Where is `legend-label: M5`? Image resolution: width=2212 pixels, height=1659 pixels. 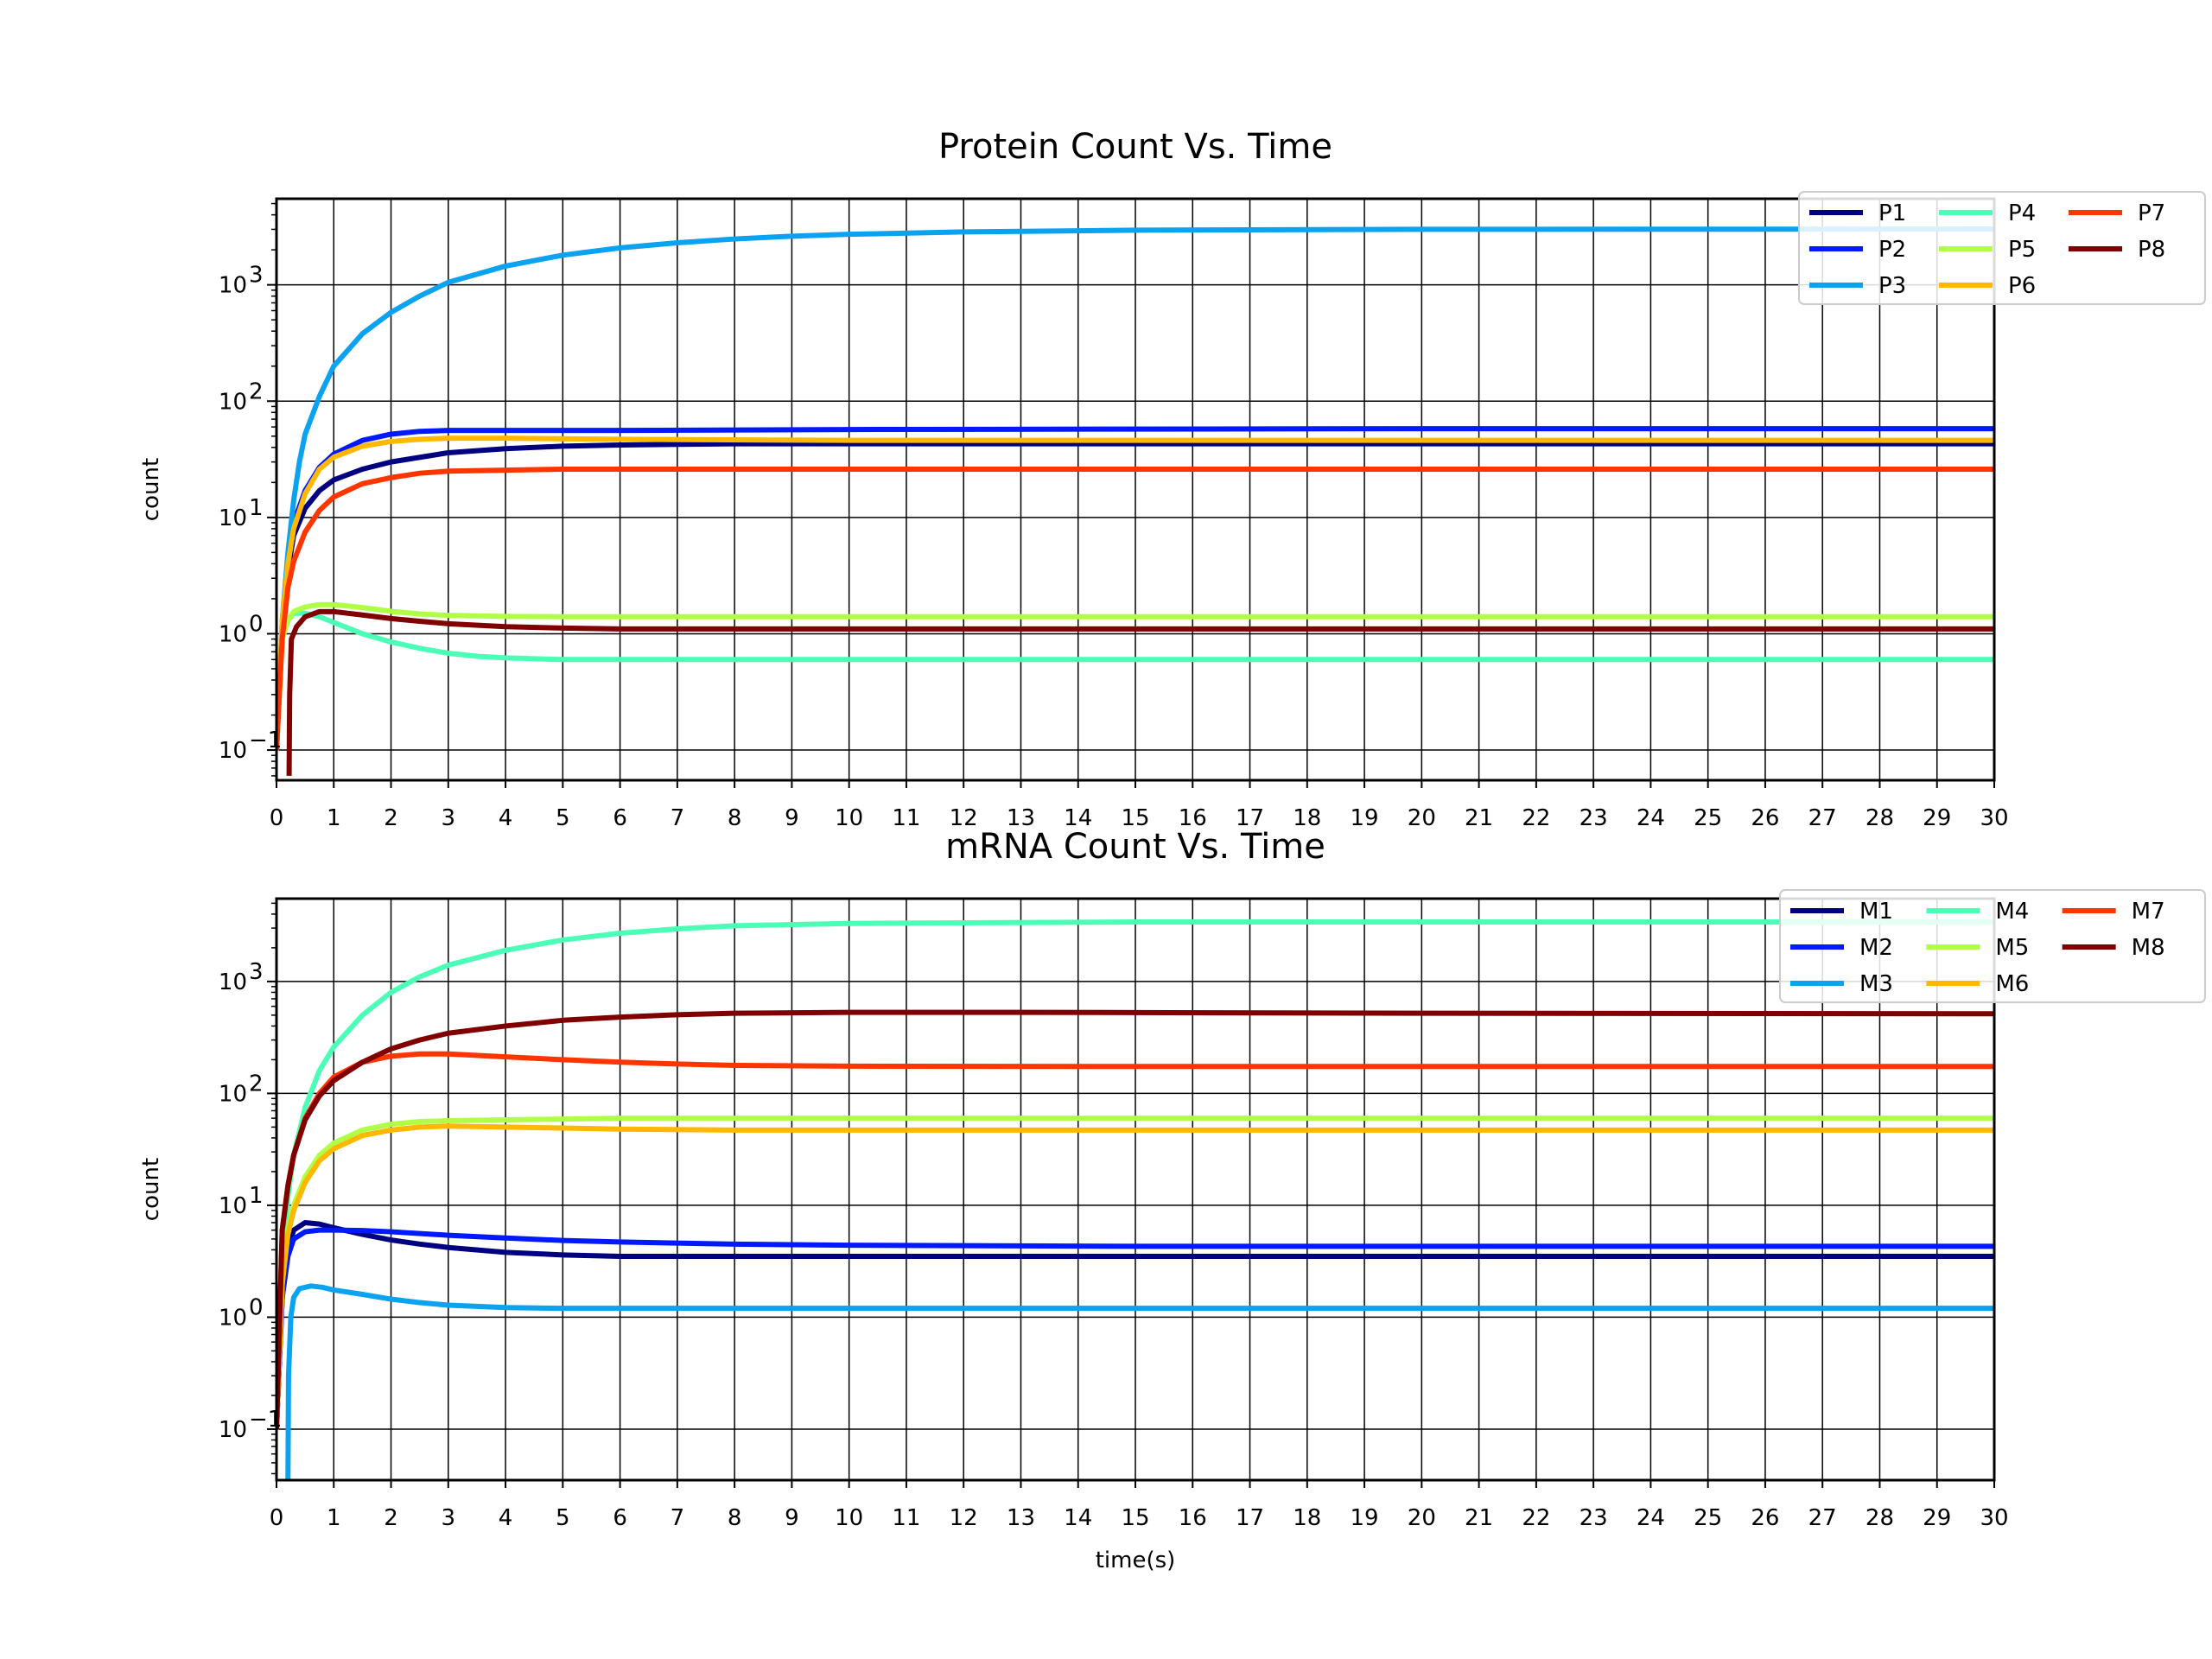 legend-label: M5 is located at coordinates (2012, 948).